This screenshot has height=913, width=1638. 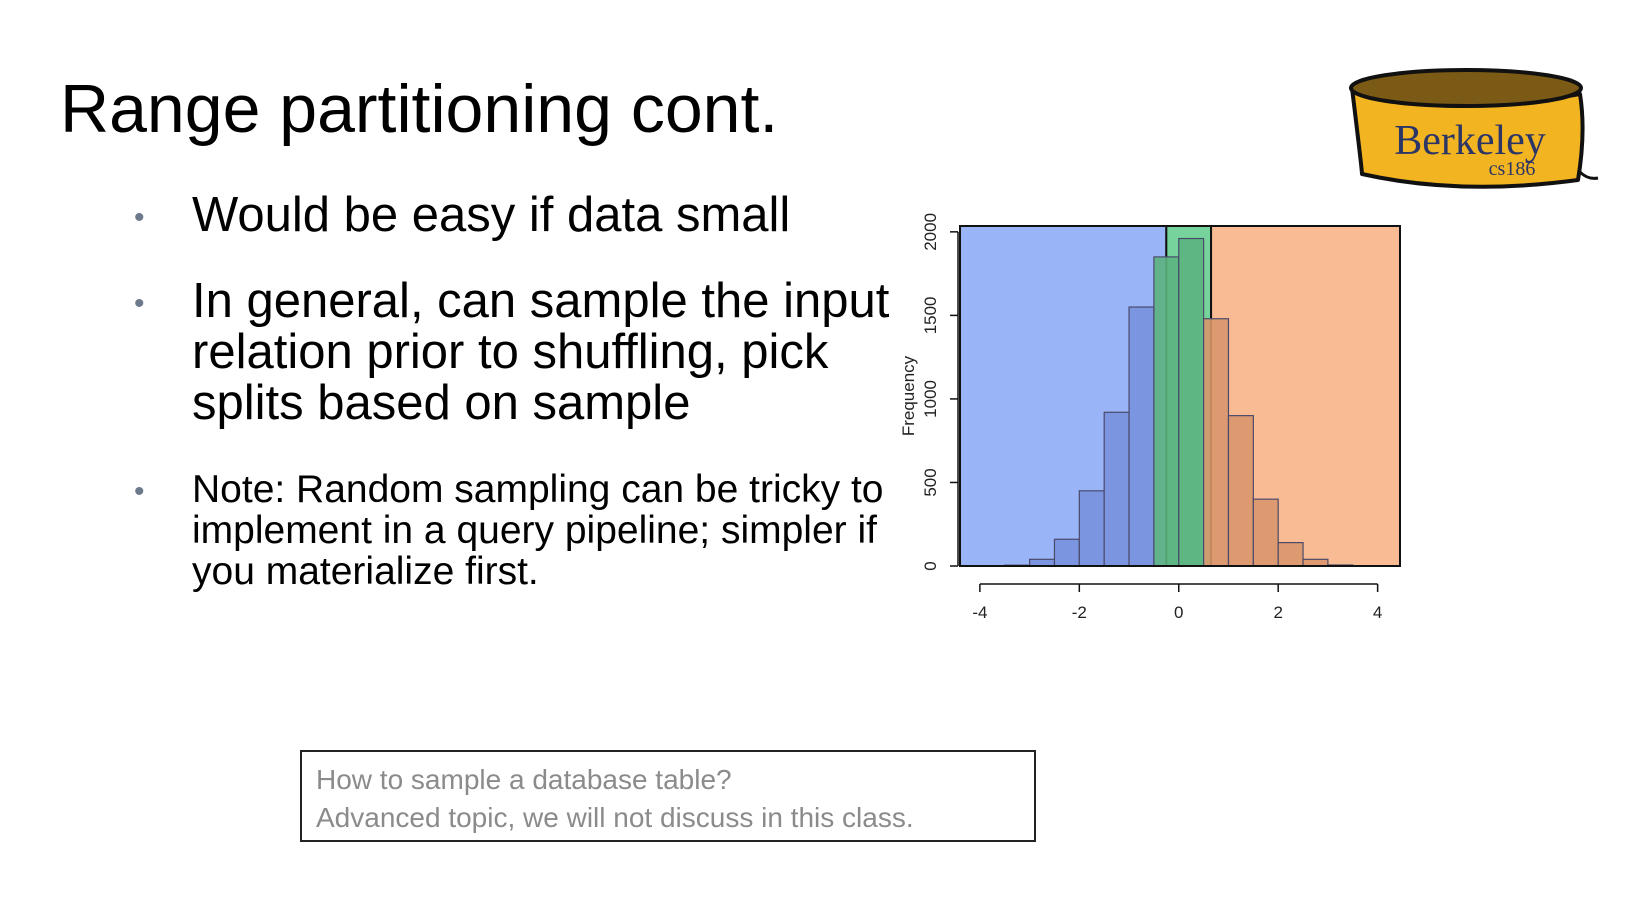 I want to click on bullet-text: Would be easy if data small, so click(x=491, y=215).